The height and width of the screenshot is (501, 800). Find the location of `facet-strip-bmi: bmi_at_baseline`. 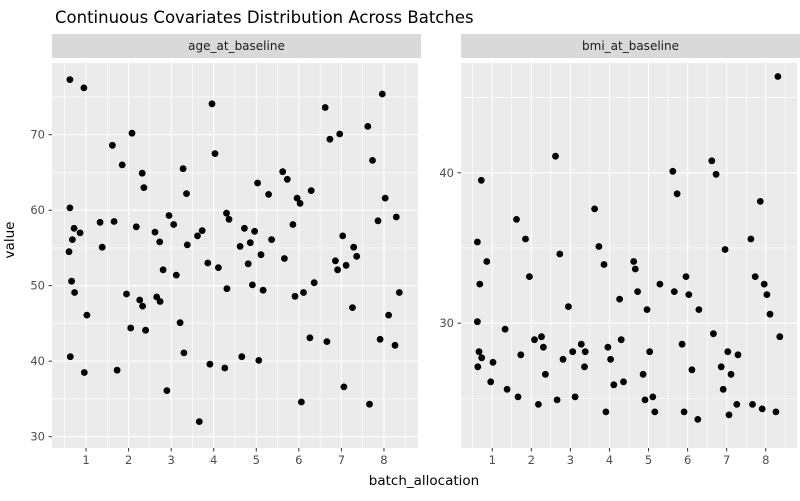

facet-strip-bmi: bmi_at_baseline is located at coordinates (630, 46).